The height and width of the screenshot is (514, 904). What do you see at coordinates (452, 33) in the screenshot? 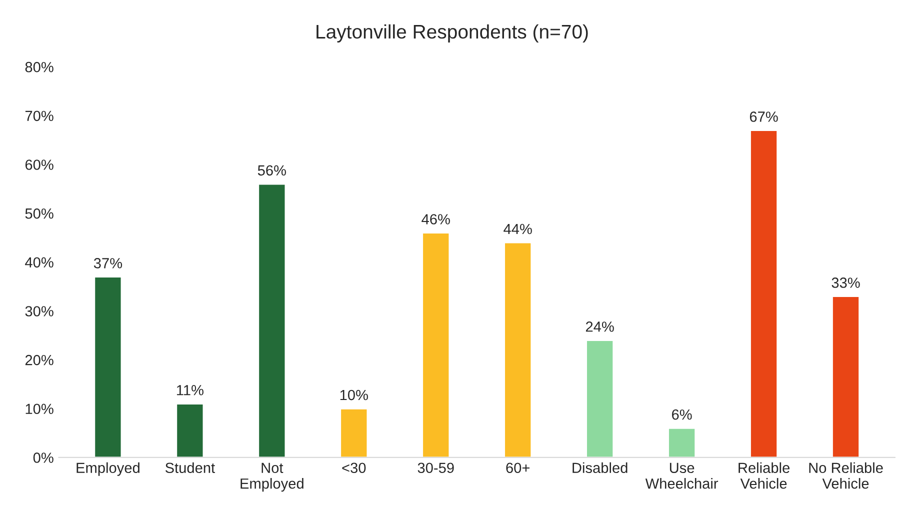
I see `chart-title: Laytonville Respondents (n=70)` at bounding box center [452, 33].